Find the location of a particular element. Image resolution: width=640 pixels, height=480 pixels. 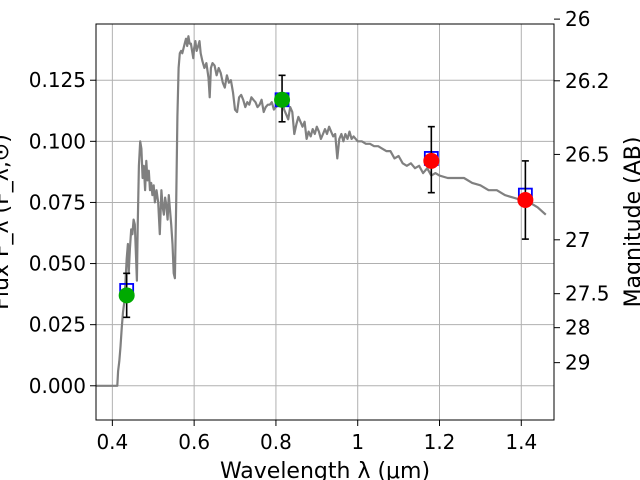

y-tick-label: 0.100 is located at coordinates (57, 141).